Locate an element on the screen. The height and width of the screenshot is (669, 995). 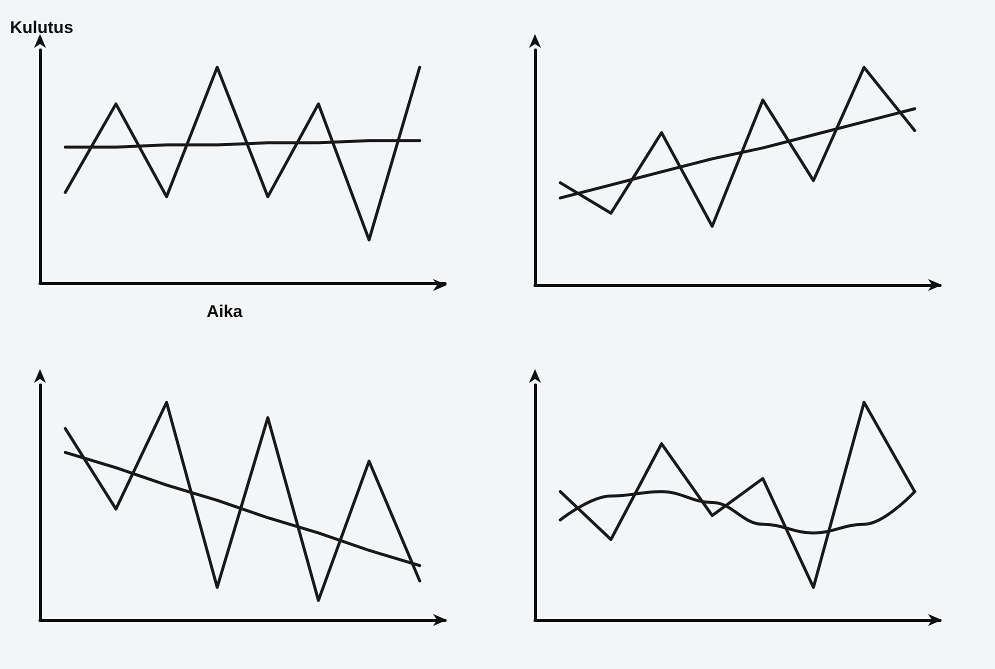
y-axis-title: Kulutus is located at coordinates (42, 27).